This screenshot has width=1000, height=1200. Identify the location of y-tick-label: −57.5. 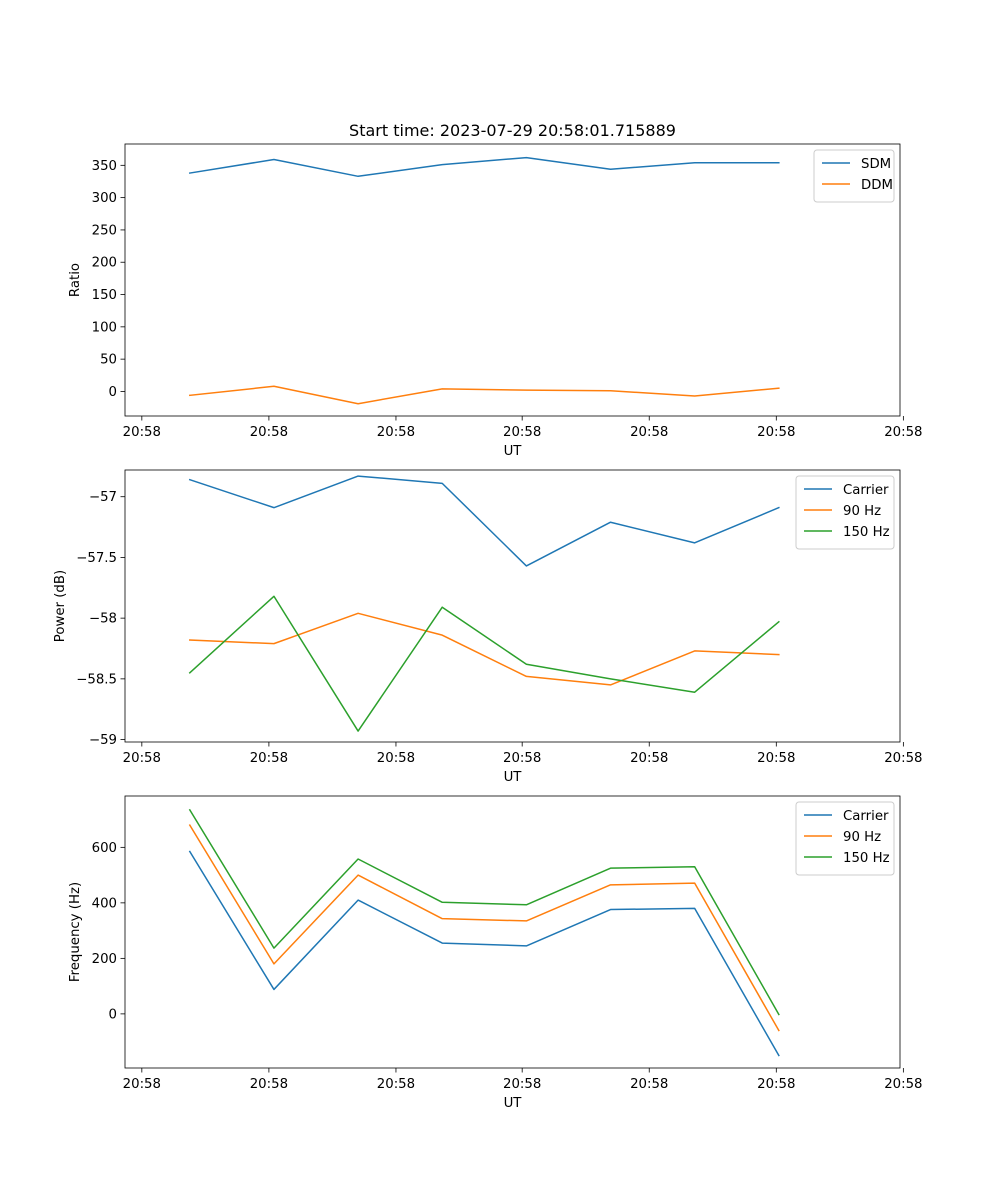
(96, 558).